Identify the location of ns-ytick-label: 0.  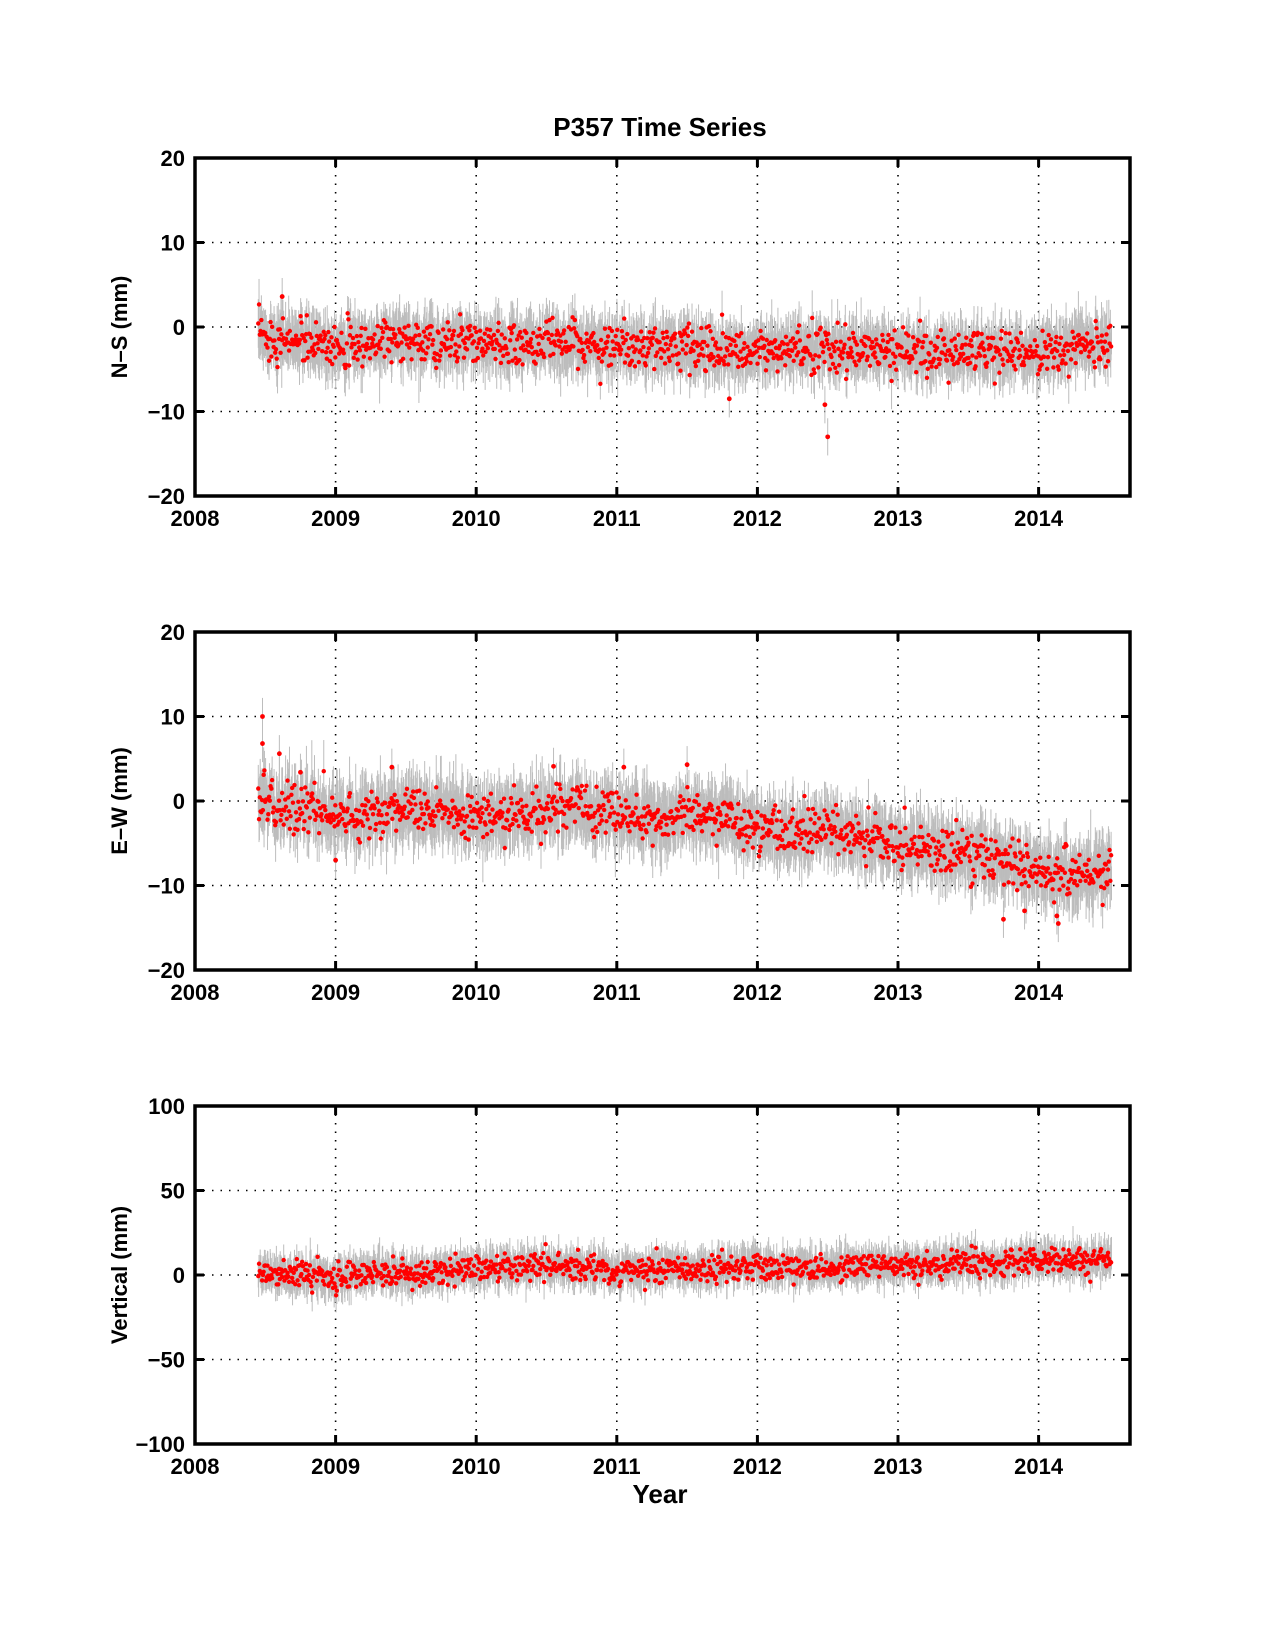
(179, 327).